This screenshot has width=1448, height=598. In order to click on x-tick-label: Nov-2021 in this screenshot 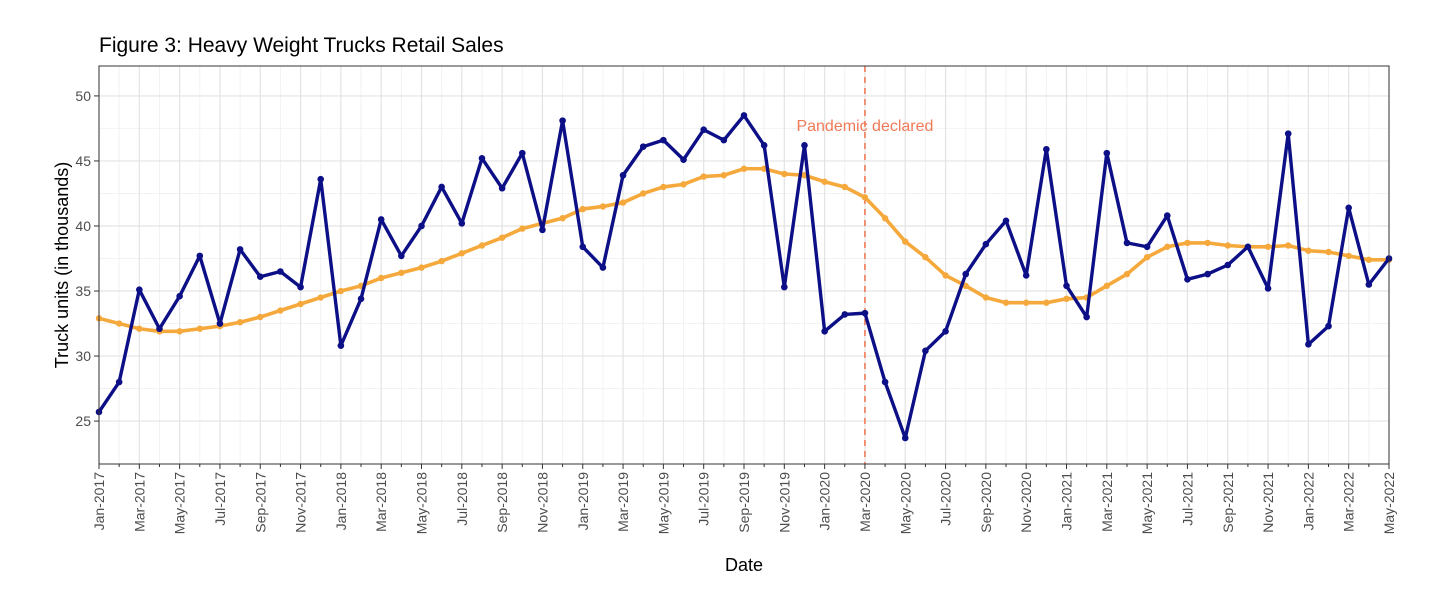, I will do `click(1268, 502)`.